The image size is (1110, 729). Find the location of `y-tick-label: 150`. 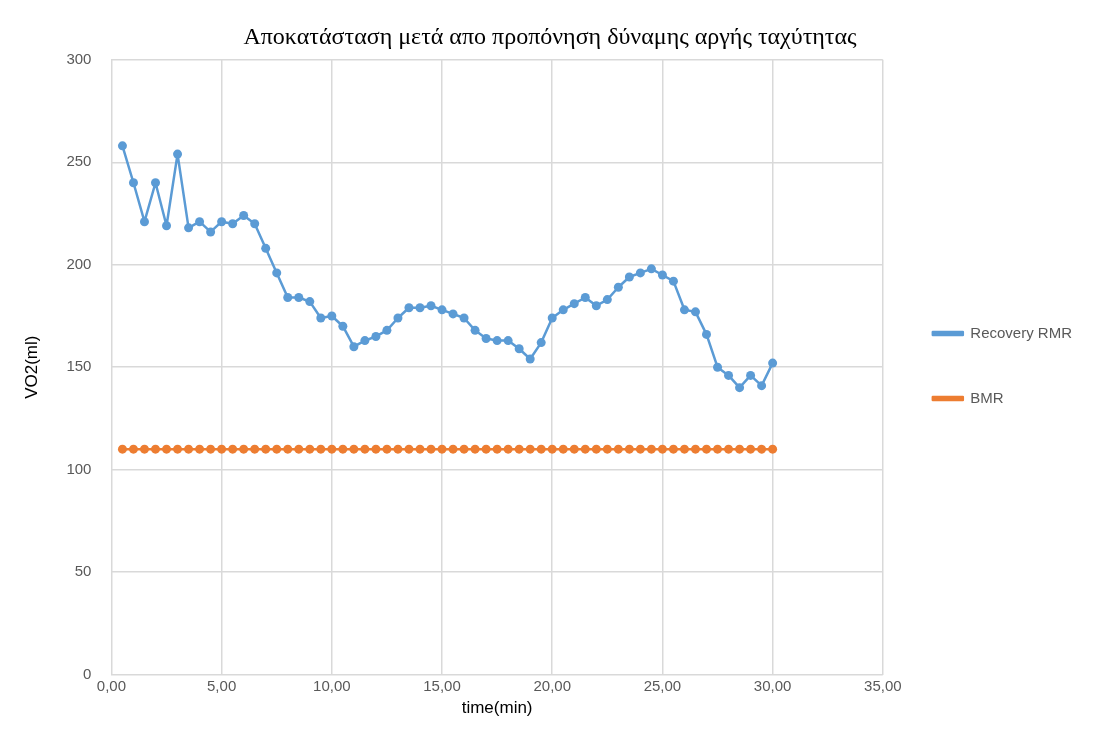

y-tick-label: 150 is located at coordinates (79, 366).